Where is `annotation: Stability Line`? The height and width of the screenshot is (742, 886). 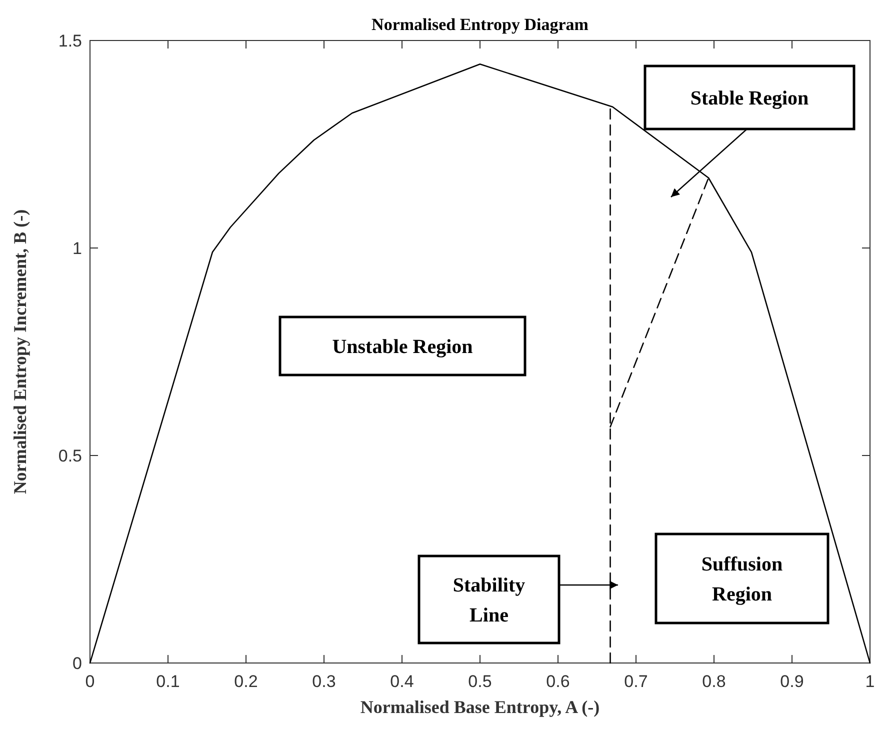 annotation: Stability Line is located at coordinates (489, 600).